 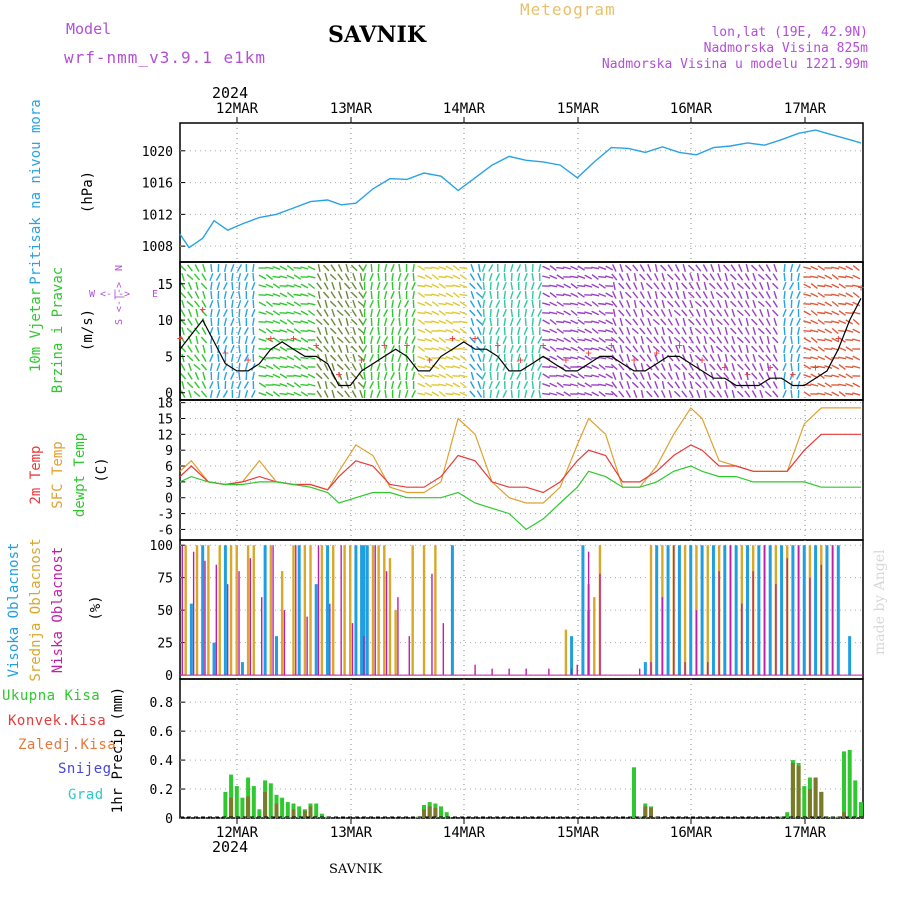 I want to click on wind-ytick-2: 10, so click(x=165, y=321).